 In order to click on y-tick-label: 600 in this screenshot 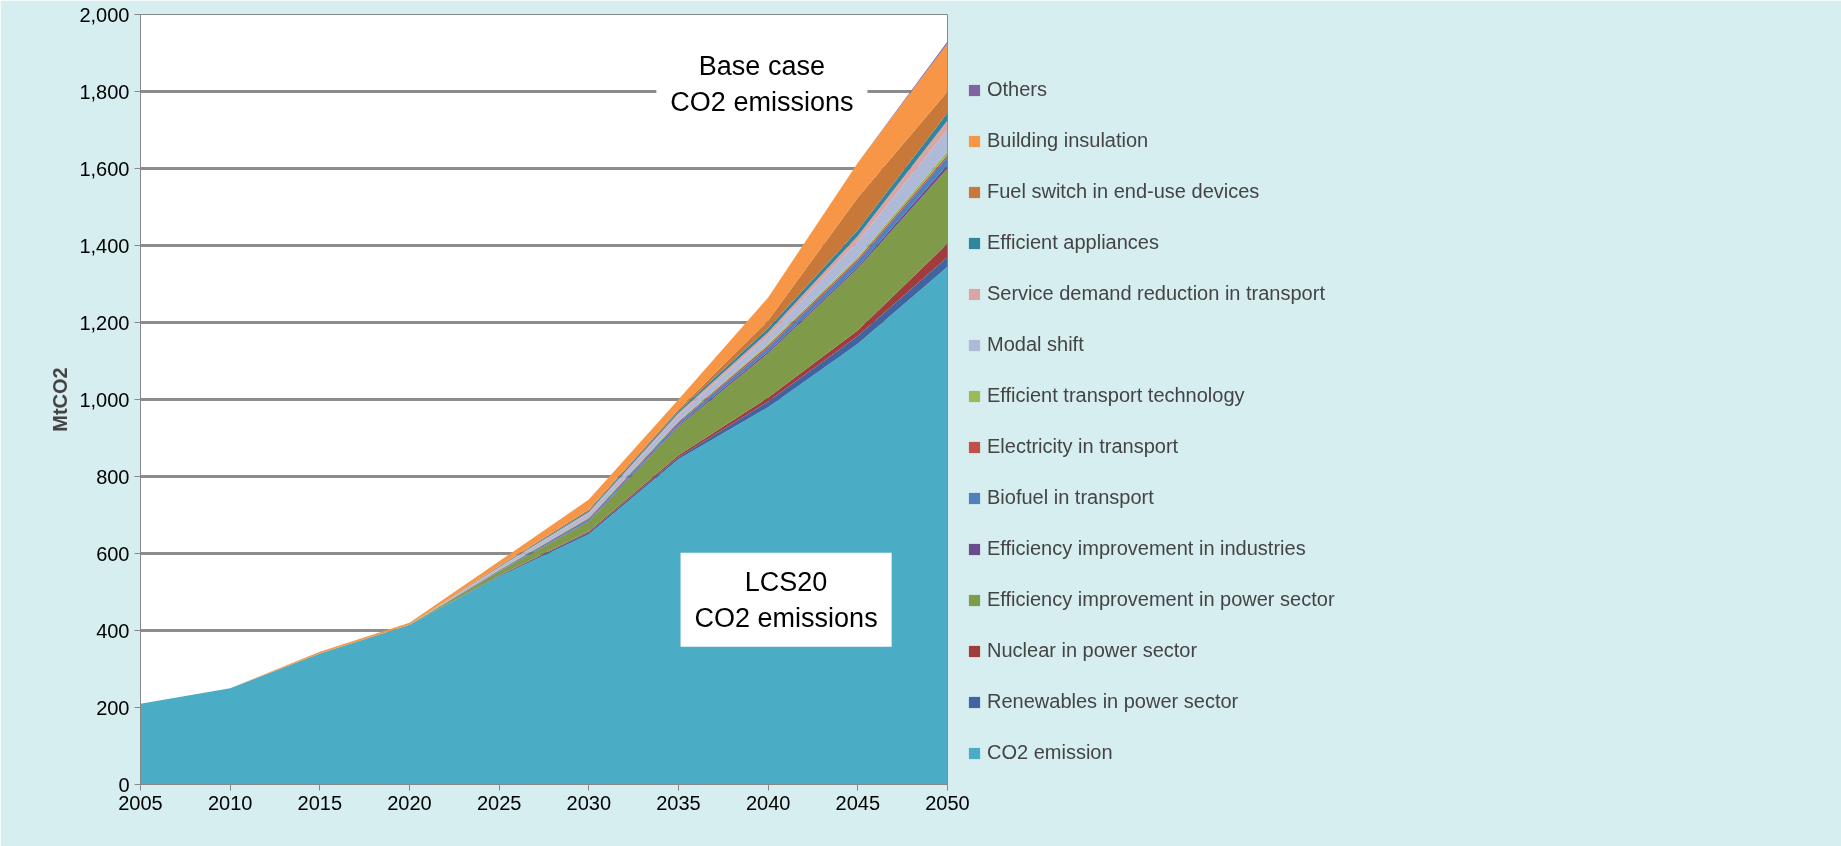, I will do `click(113, 553)`.